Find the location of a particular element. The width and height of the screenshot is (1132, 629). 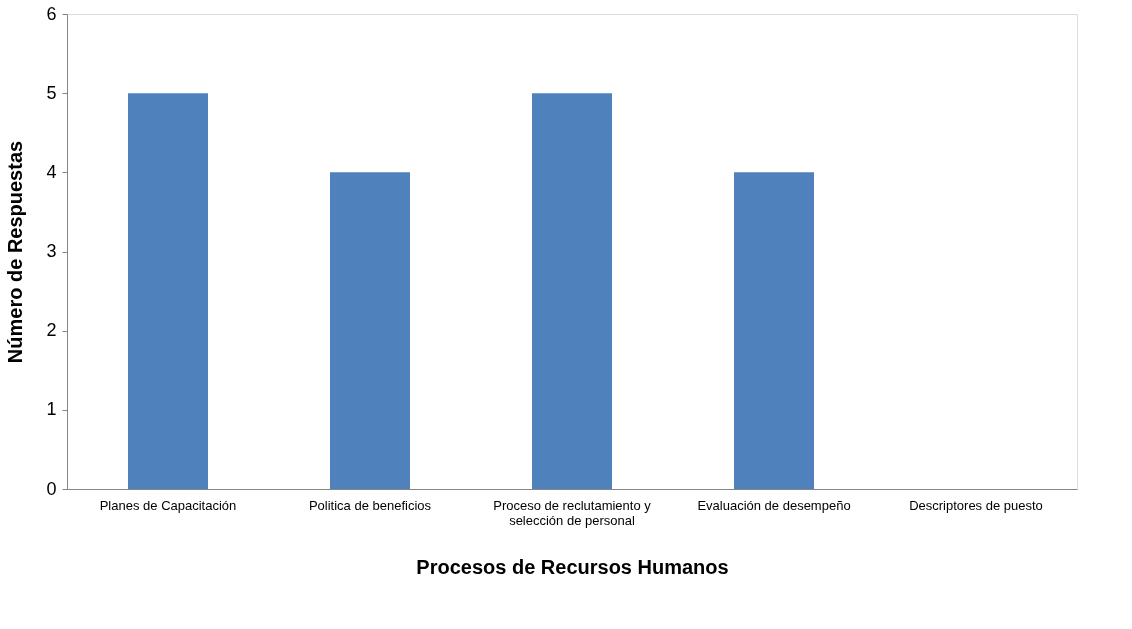

y-tick-label: 1 is located at coordinates (51, 409).